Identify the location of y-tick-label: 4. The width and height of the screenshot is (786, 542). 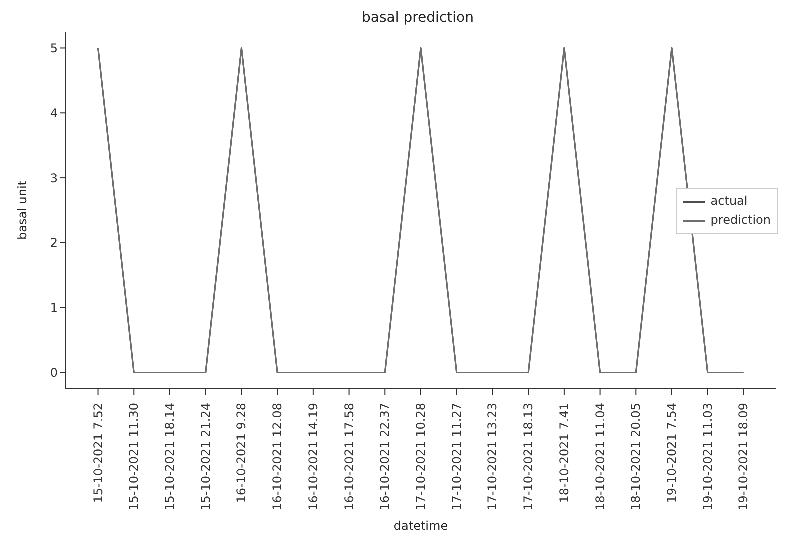
(54, 113).